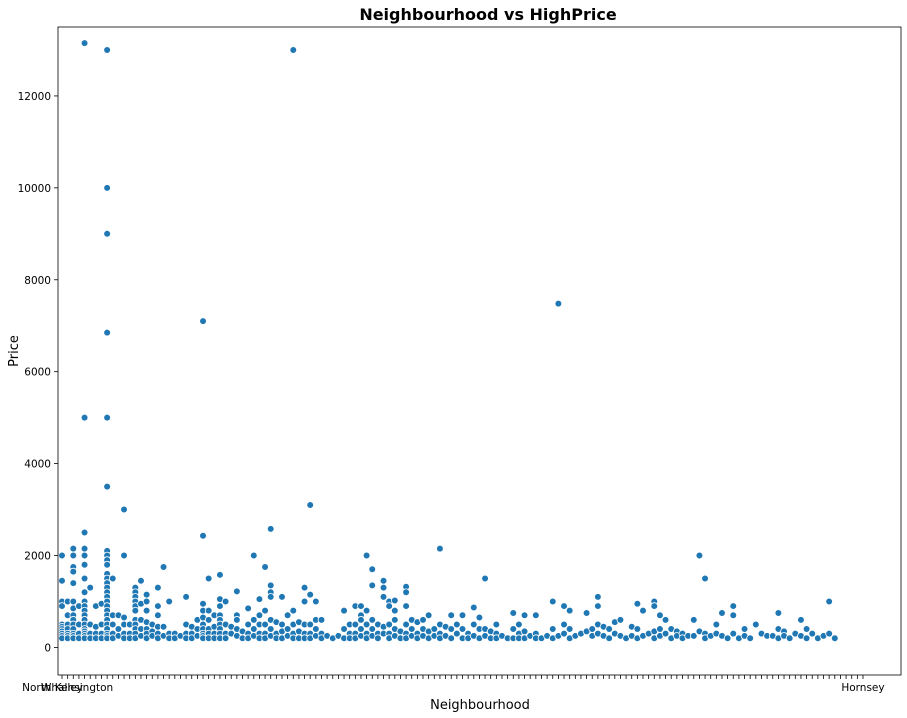 The height and width of the screenshot is (718, 907). What do you see at coordinates (488, 14) in the screenshot?
I see `chart-title: Neighbourhood vs HighPrice` at bounding box center [488, 14].